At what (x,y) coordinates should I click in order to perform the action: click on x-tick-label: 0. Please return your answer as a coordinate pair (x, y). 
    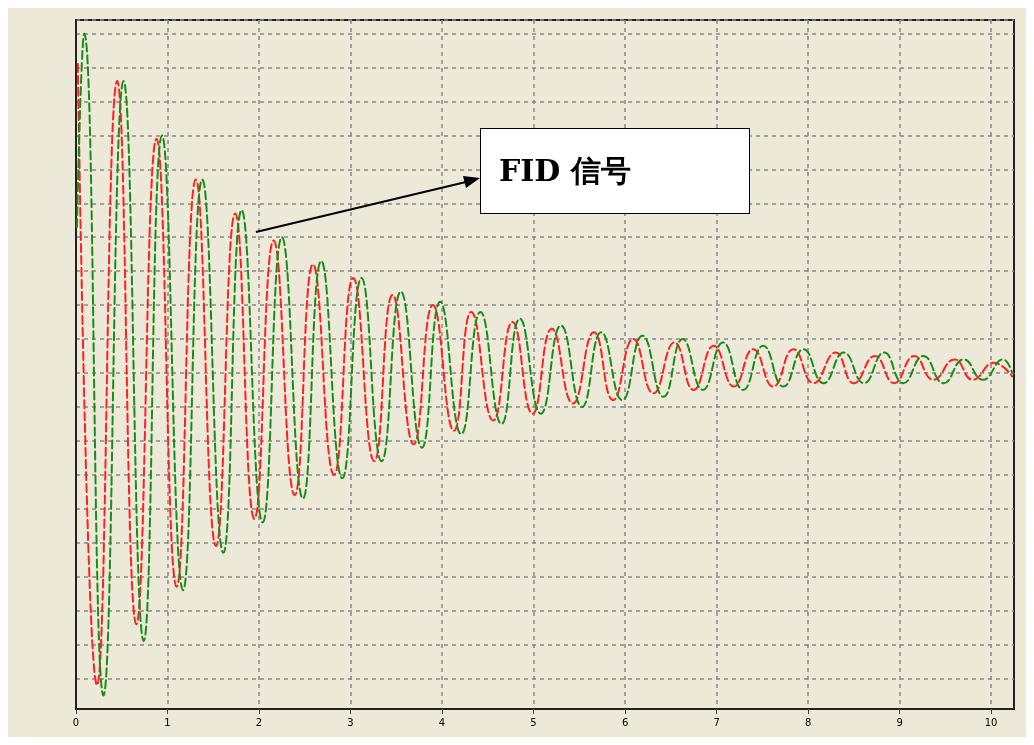
    Looking at the image, I should click on (76, 722).